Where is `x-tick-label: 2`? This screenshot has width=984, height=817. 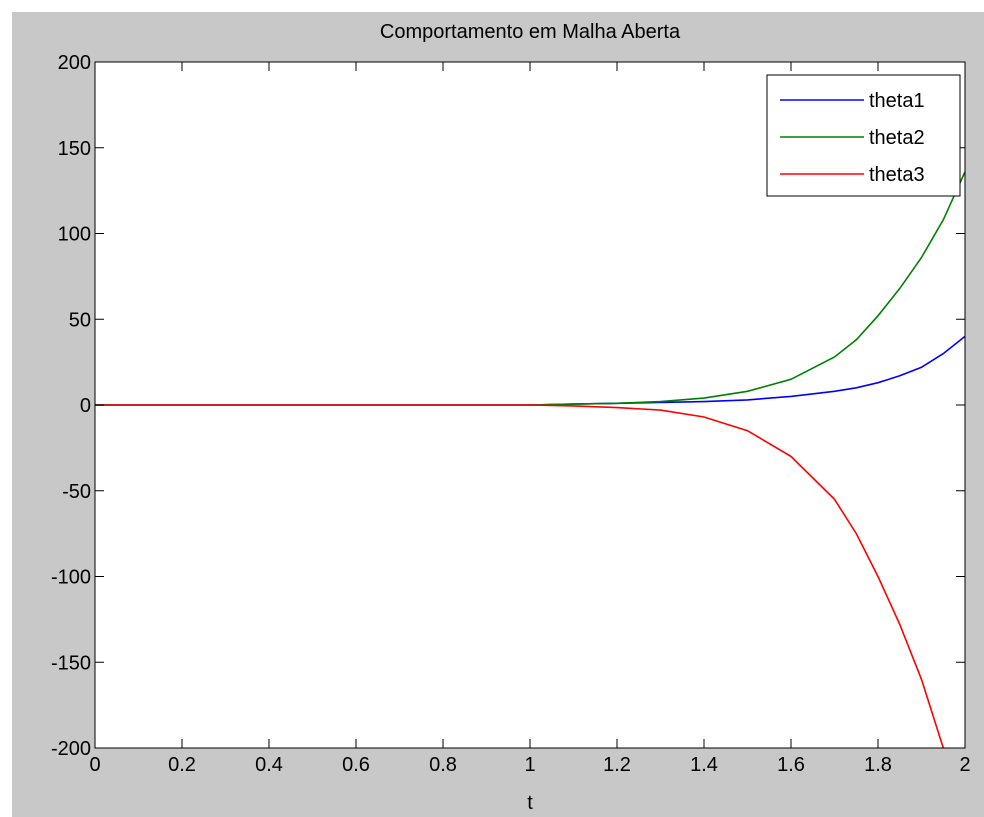
x-tick-label: 2 is located at coordinates (964, 765).